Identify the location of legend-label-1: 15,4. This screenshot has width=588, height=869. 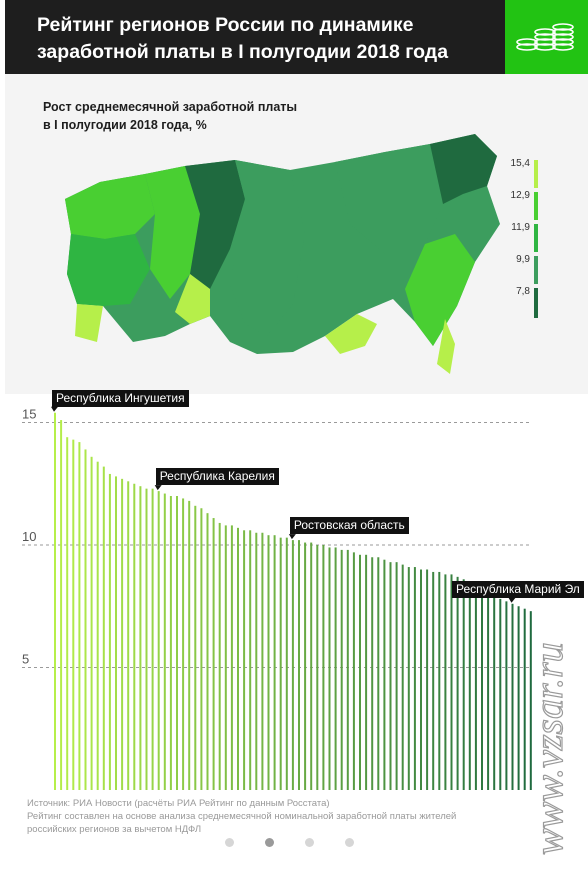
(520, 163).